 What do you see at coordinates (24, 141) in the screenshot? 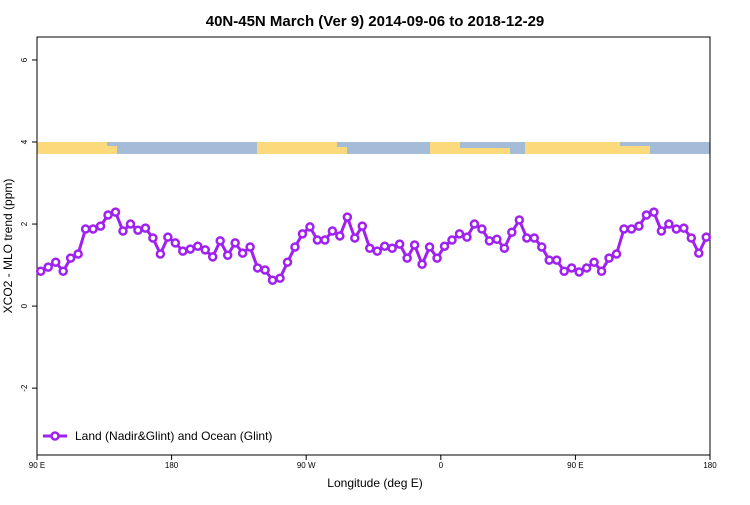
I see `y-tick-label: 4` at bounding box center [24, 141].